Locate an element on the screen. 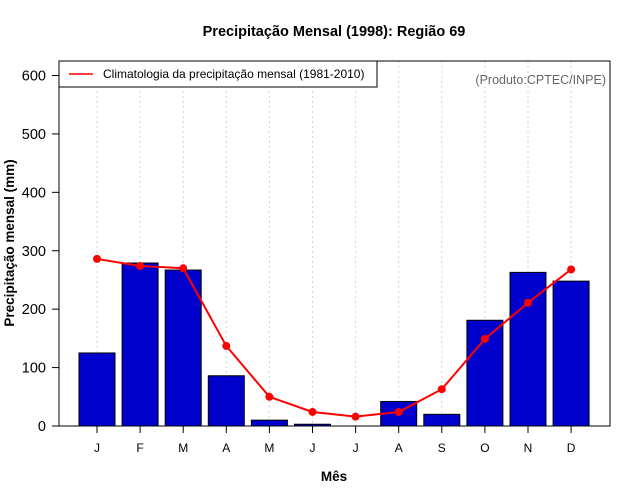 This screenshot has width=640, height=500. y-tick-label: 400 is located at coordinates (34, 193).